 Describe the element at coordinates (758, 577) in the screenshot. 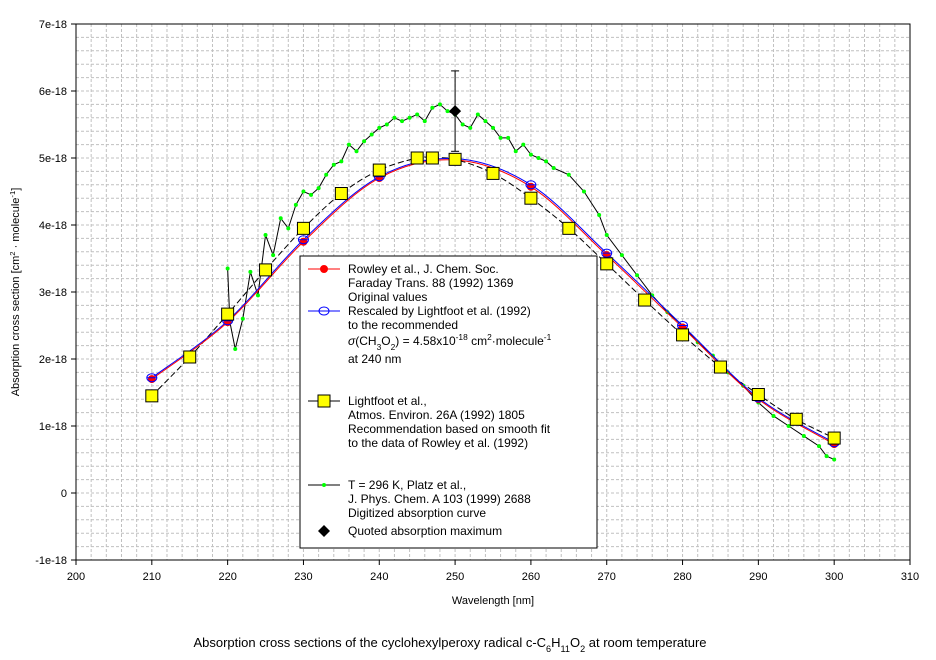

I see `x-tick-label: 290` at that location.